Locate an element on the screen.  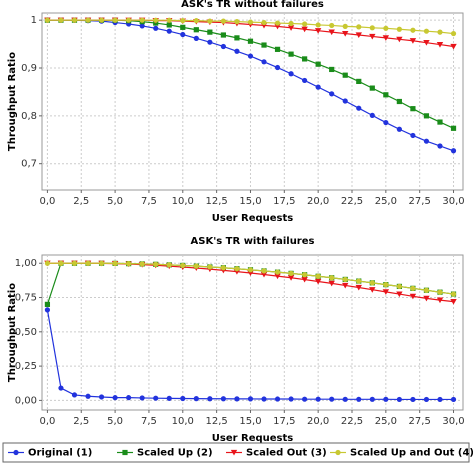
legend-label: Scaled Out (3) is located at coordinates (286, 453).